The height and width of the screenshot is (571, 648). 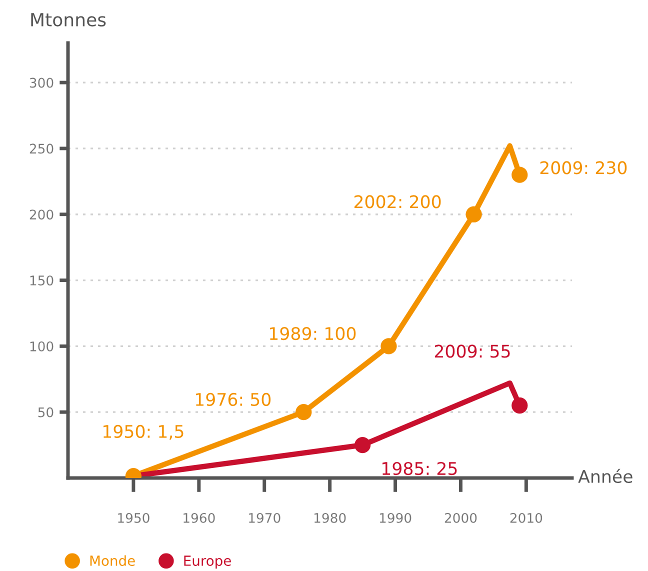 What do you see at coordinates (42, 280) in the screenshot?
I see `y-tick-label: 150` at bounding box center [42, 280].